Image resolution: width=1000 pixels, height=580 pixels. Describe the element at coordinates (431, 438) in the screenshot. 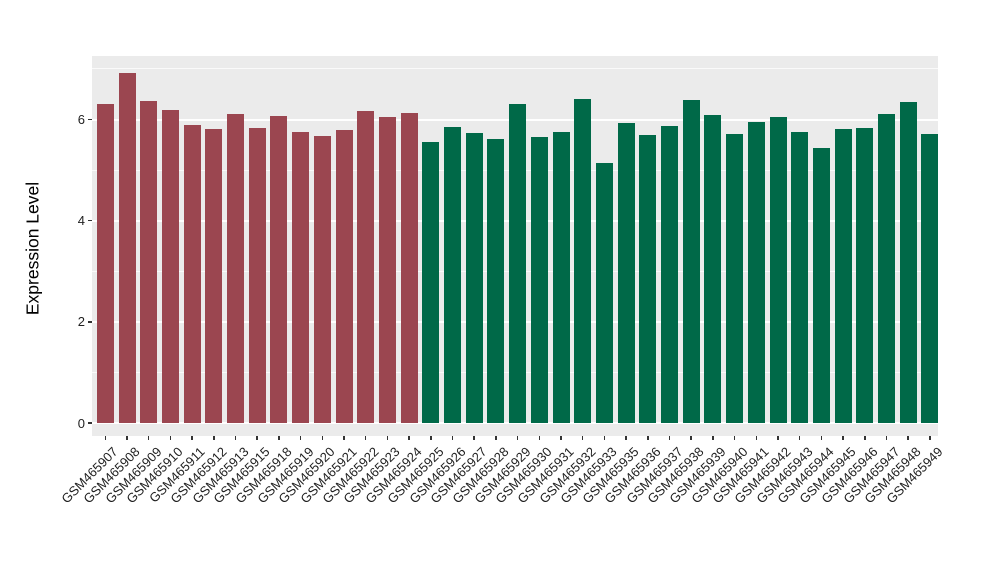

I see `x-tick-mark-GSM465925` at that location.